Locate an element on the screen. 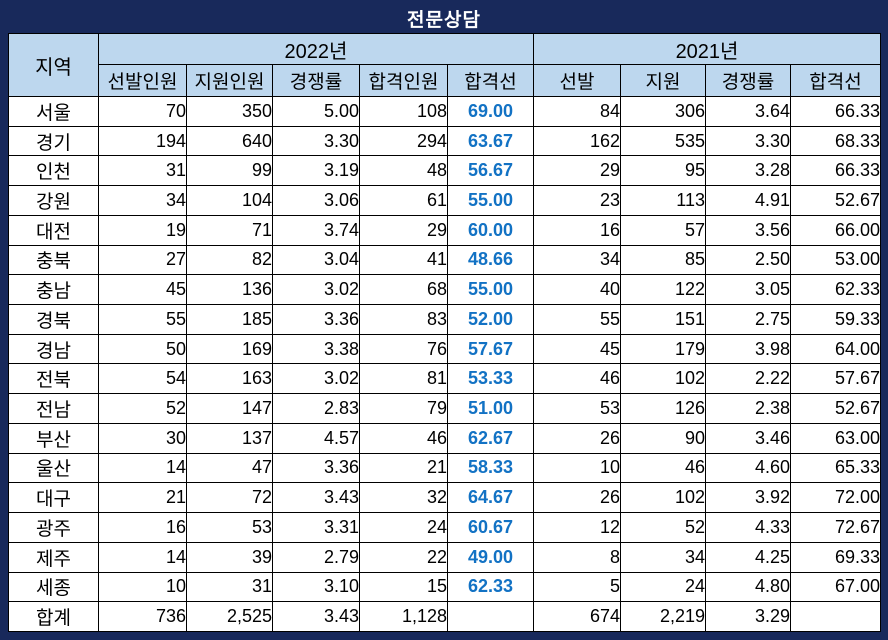 The height and width of the screenshot is (640, 888). value-cell-2021: 3.46 is located at coordinates (748, 438).